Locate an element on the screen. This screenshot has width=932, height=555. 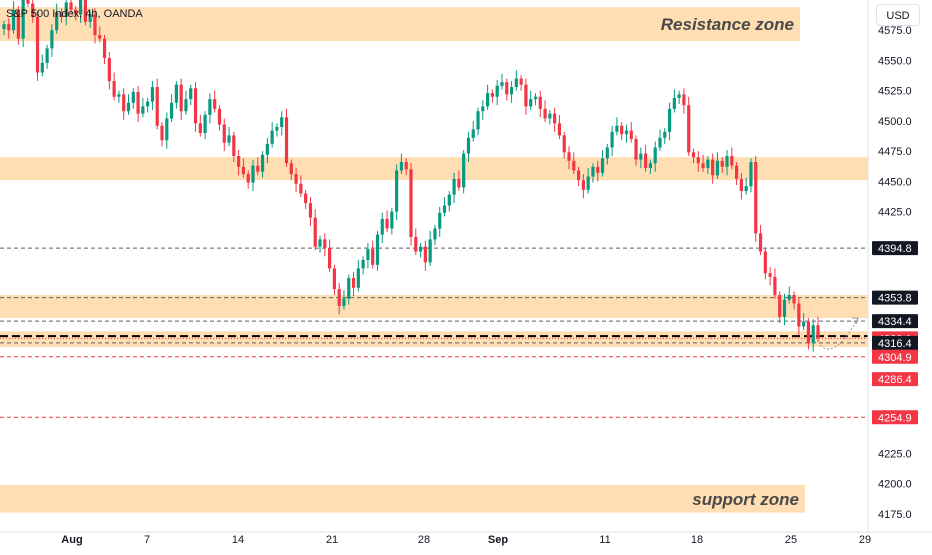
zone-label: support zone is located at coordinates (745, 499).